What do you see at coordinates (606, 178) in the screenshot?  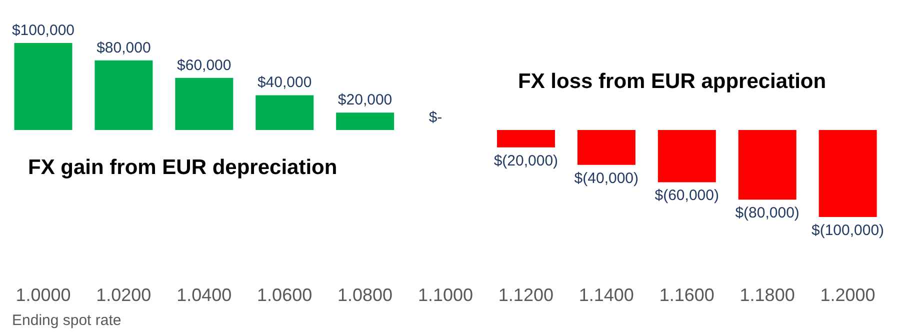 I see `data-label: $(40,000)` at bounding box center [606, 178].